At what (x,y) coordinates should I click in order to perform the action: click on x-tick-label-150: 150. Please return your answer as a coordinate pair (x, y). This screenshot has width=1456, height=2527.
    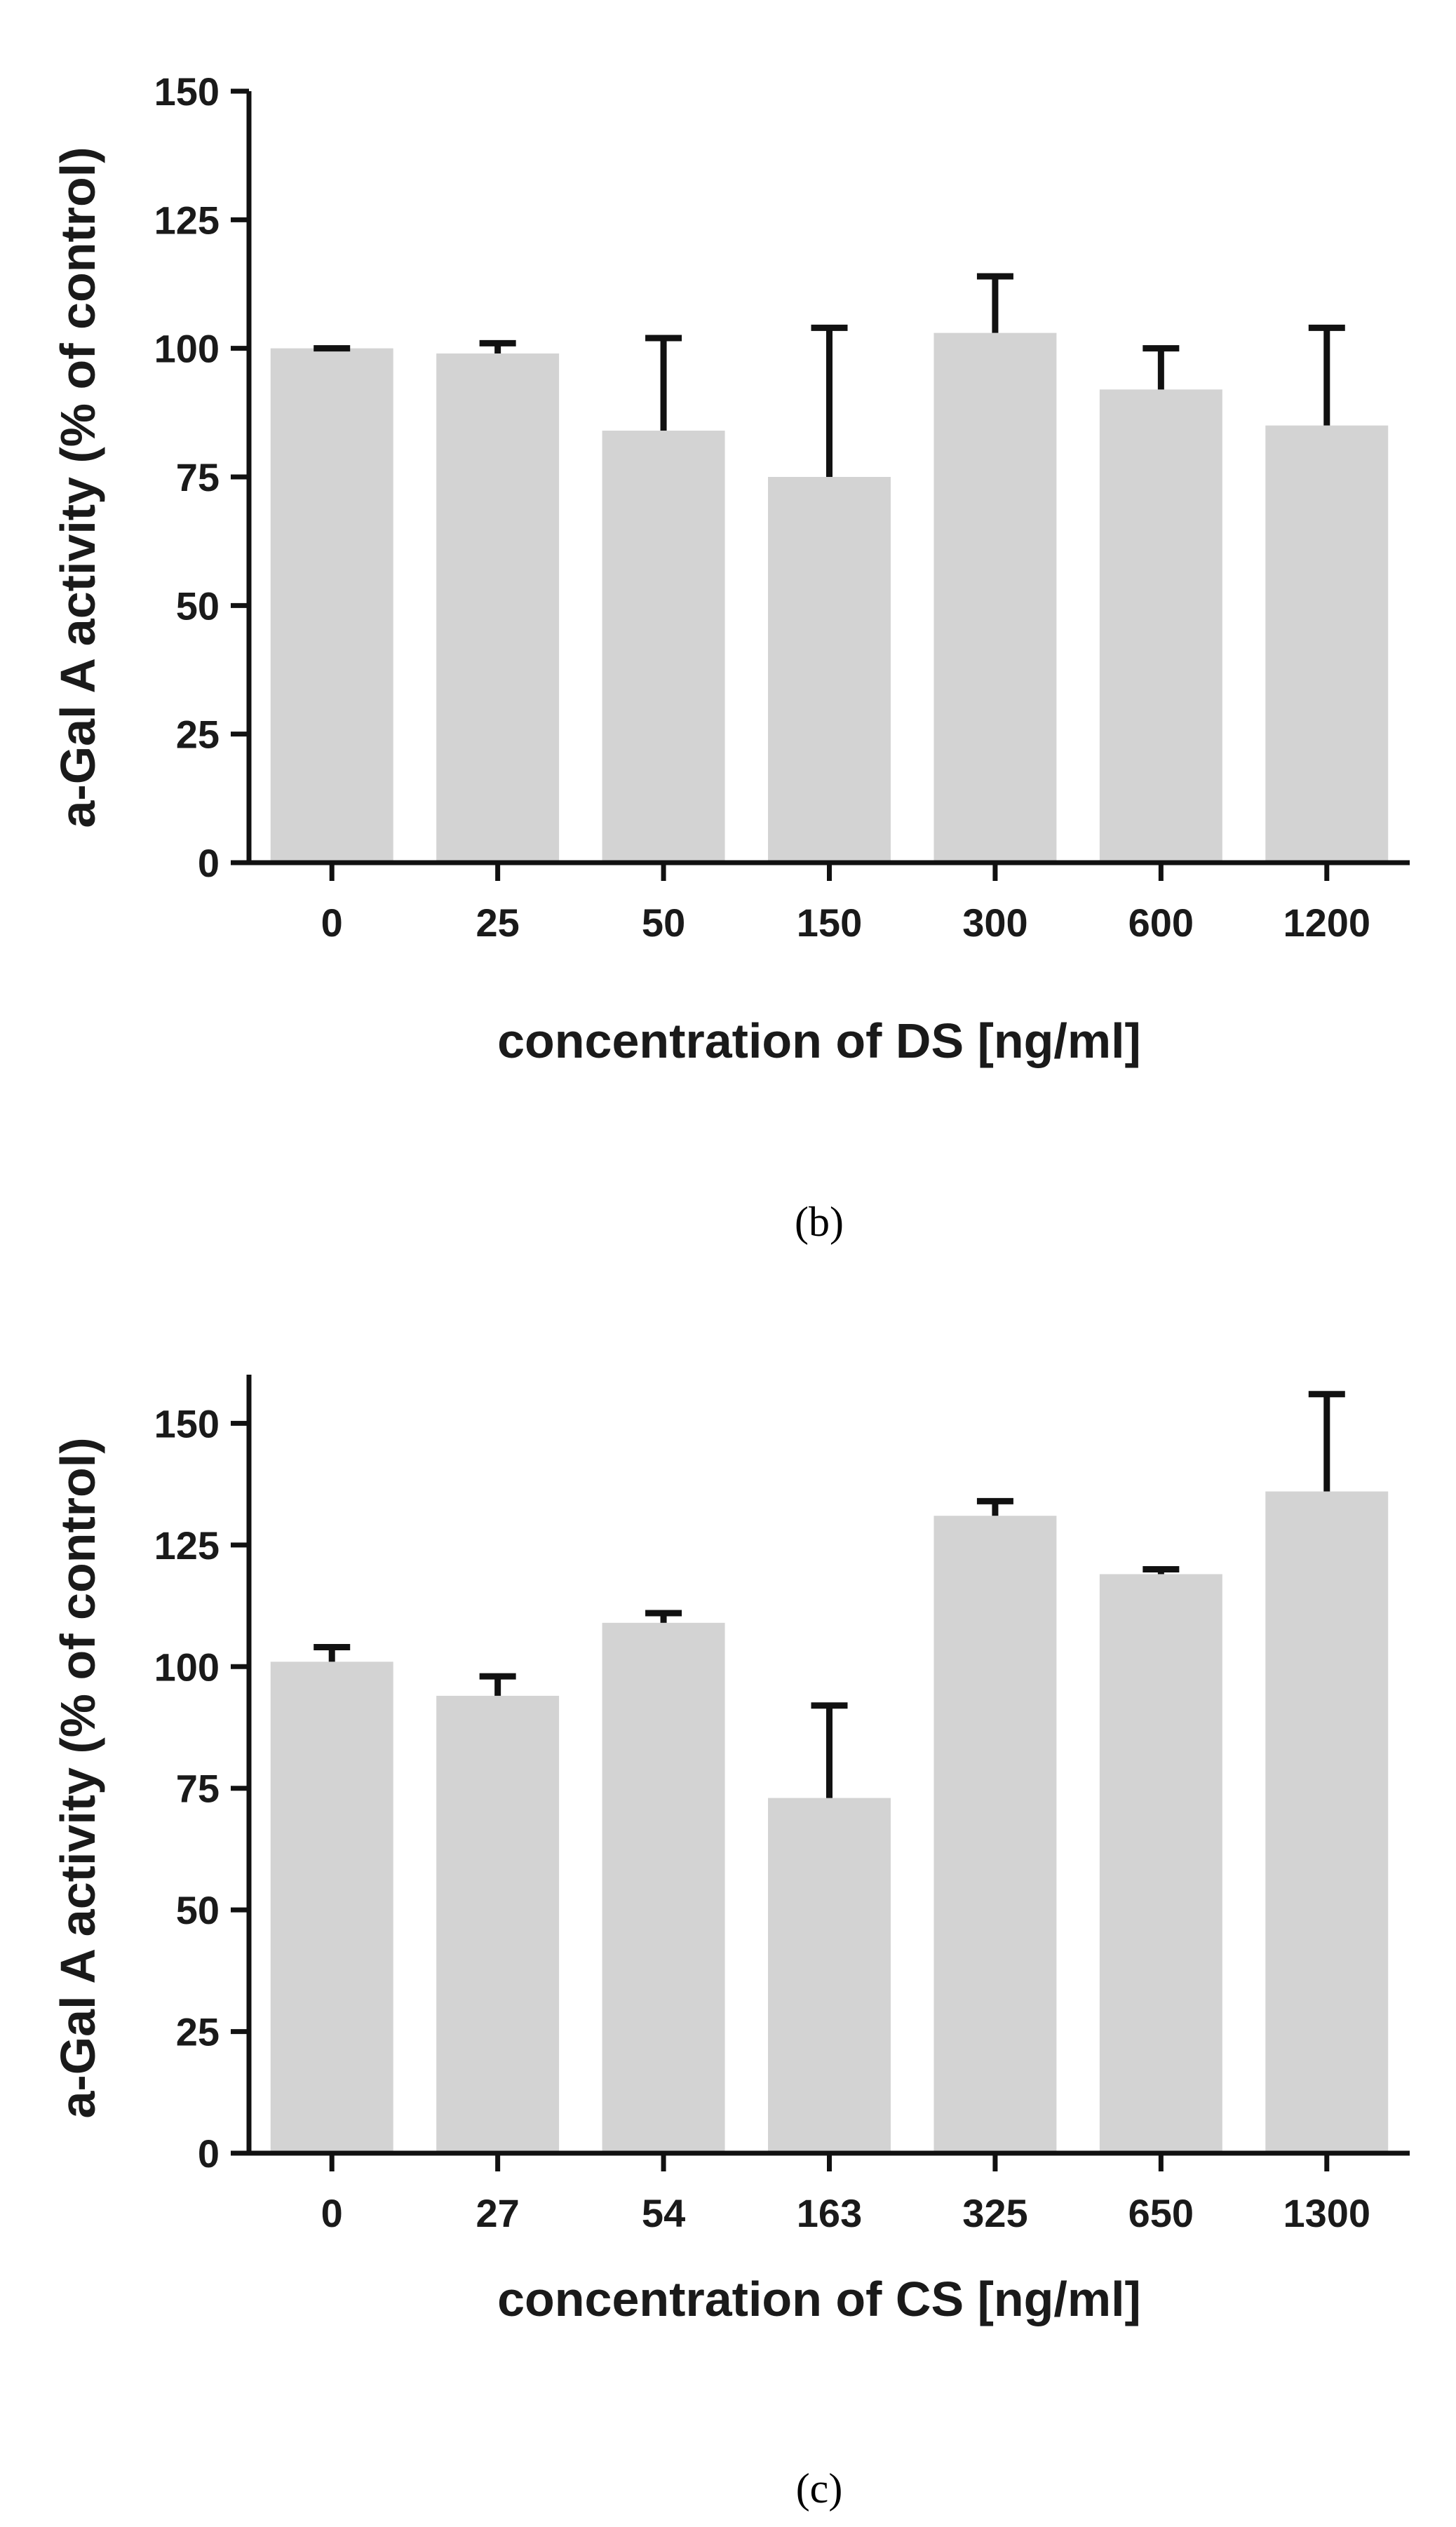
    Looking at the image, I should click on (829, 923).